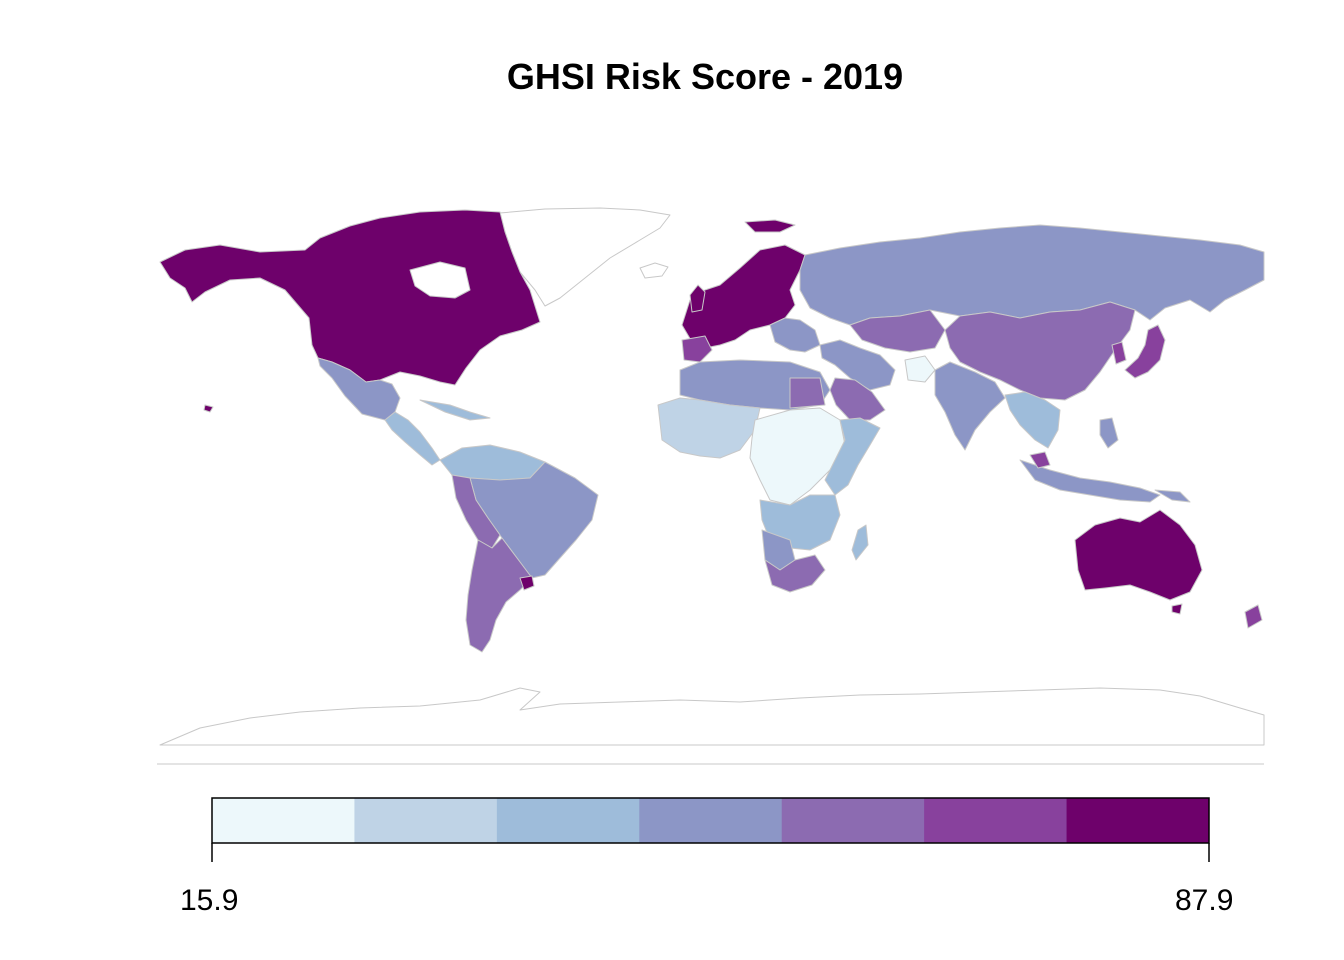 The image size is (1344, 960). What do you see at coordinates (1145, 351) in the screenshot?
I see `region-japan` at bounding box center [1145, 351].